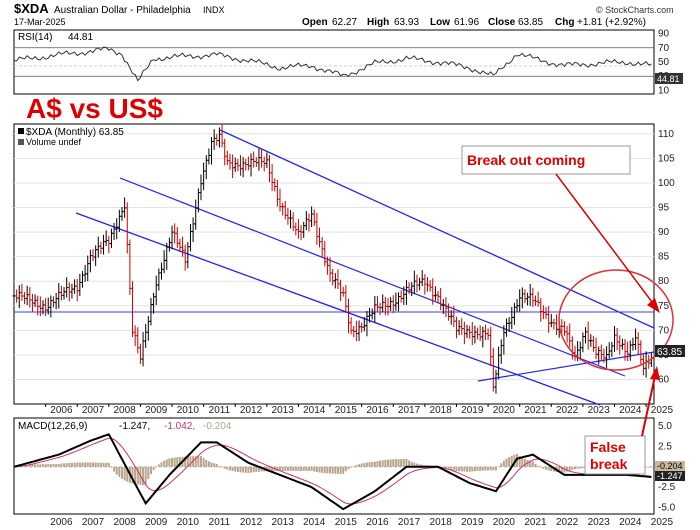 The image size is (700, 530). Describe the element at coordinates (535, 410) in the screenshot. I see `year-tick-label: 2021` at that location.